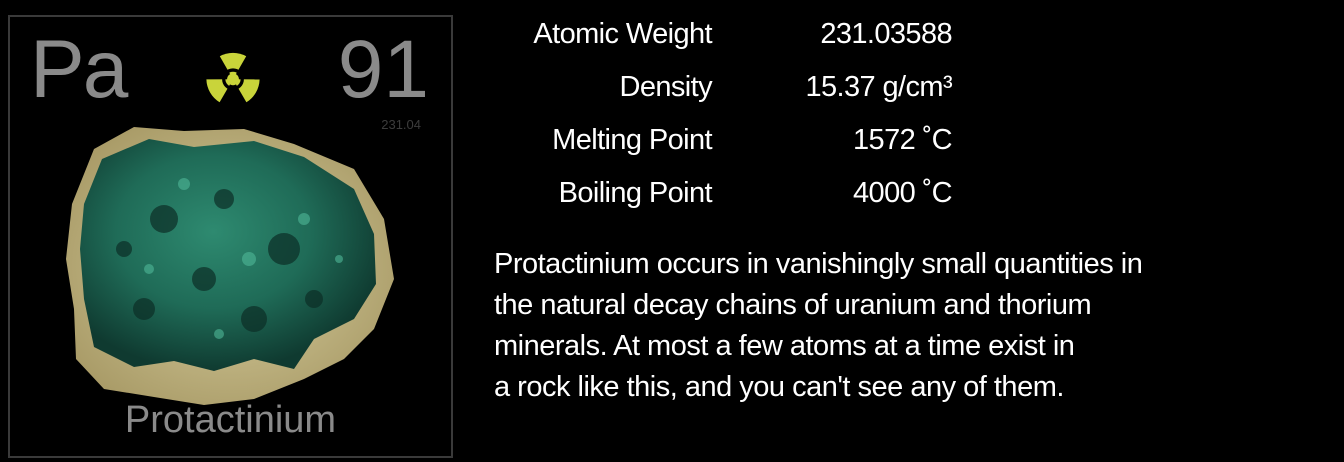  What do you see at coordinates (720, 146) in the screenshot?
I see `property-row-melting-point: Melting Point 1572 ˚C` at bounding box center [720, 146].